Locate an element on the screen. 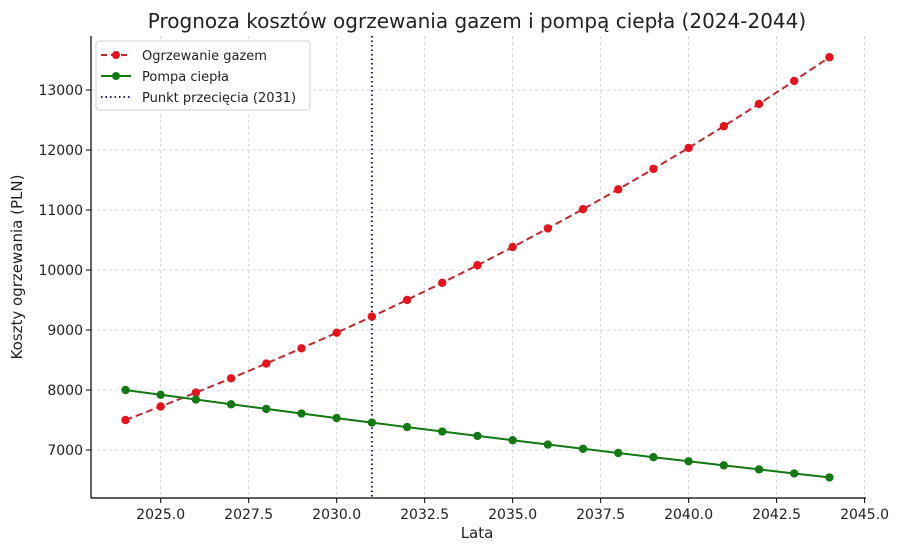 Image resolution: width=904 pixels, height=552 pixels. y-axis-label: Koszty ogrzewania (PLN) is located at coordinates (17, 267).